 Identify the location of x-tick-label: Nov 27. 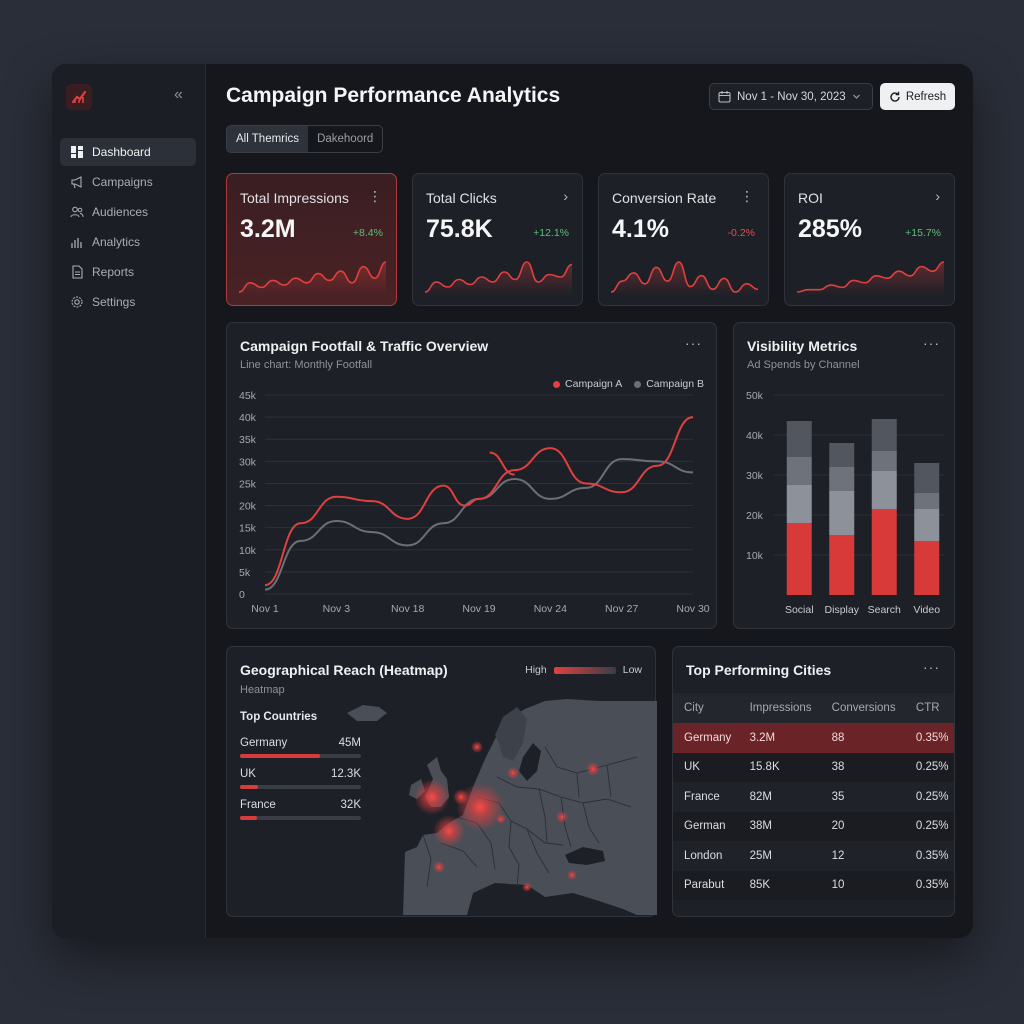
(621, 609).